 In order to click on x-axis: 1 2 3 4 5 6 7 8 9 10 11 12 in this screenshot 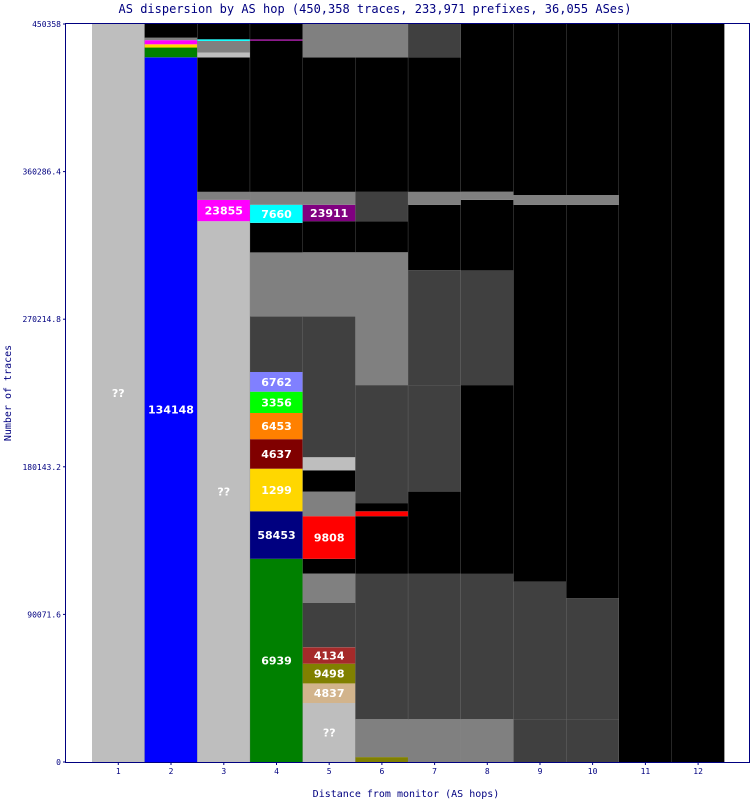, I will do `click(409, 769)`.